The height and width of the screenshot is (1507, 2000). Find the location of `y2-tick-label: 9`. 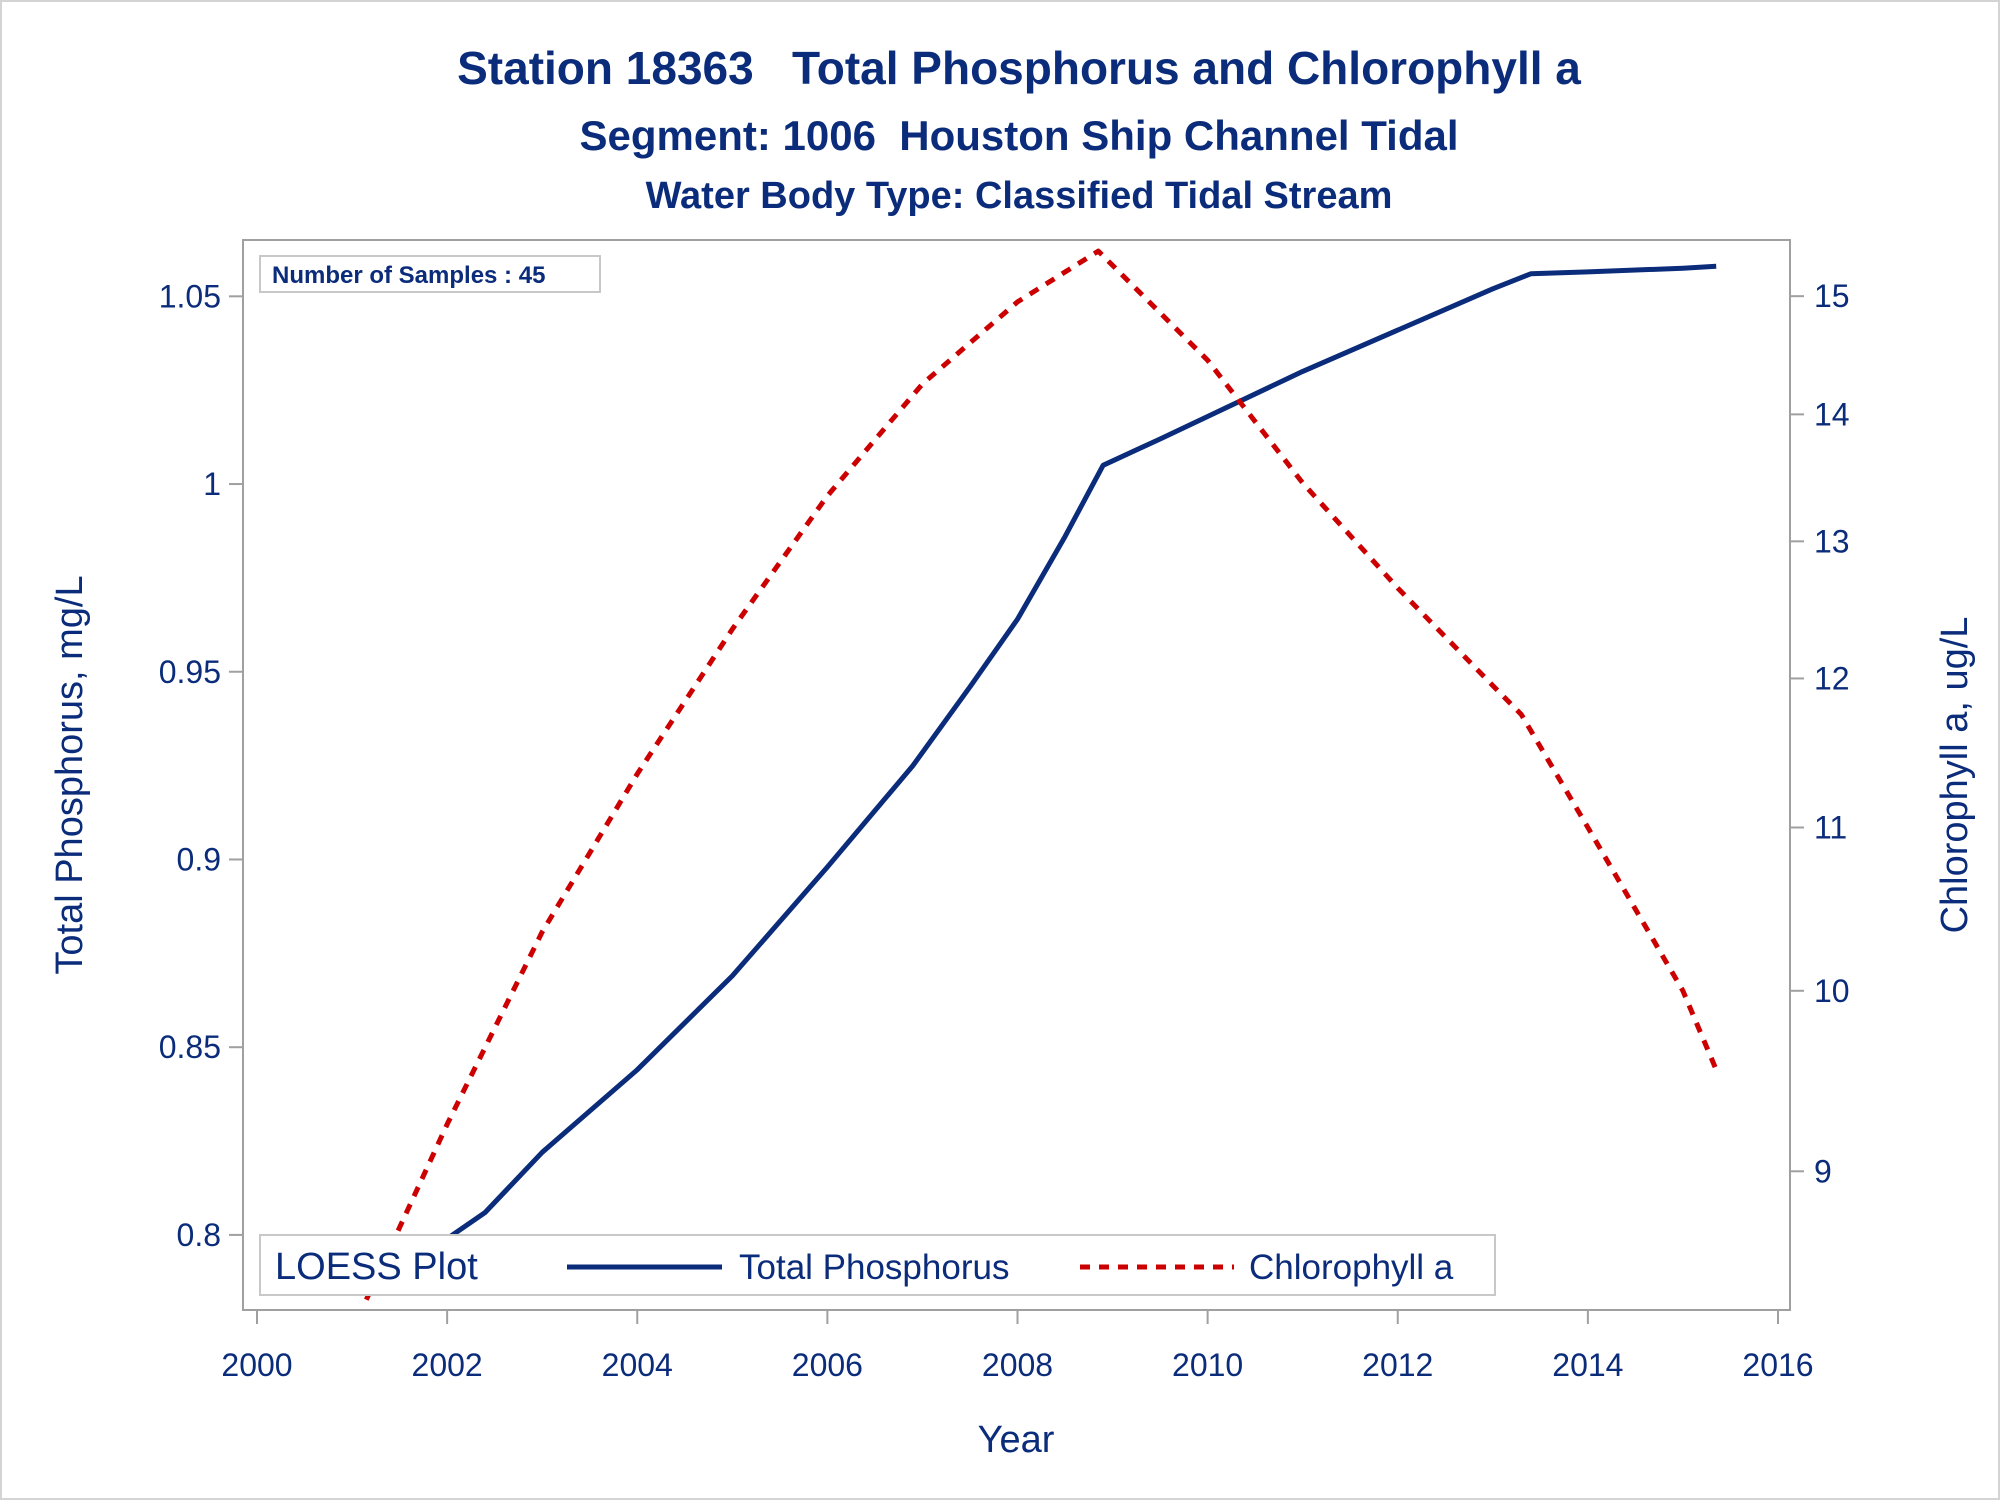

y2-tick-label: 9 is located at coordinates (1823, 1171).